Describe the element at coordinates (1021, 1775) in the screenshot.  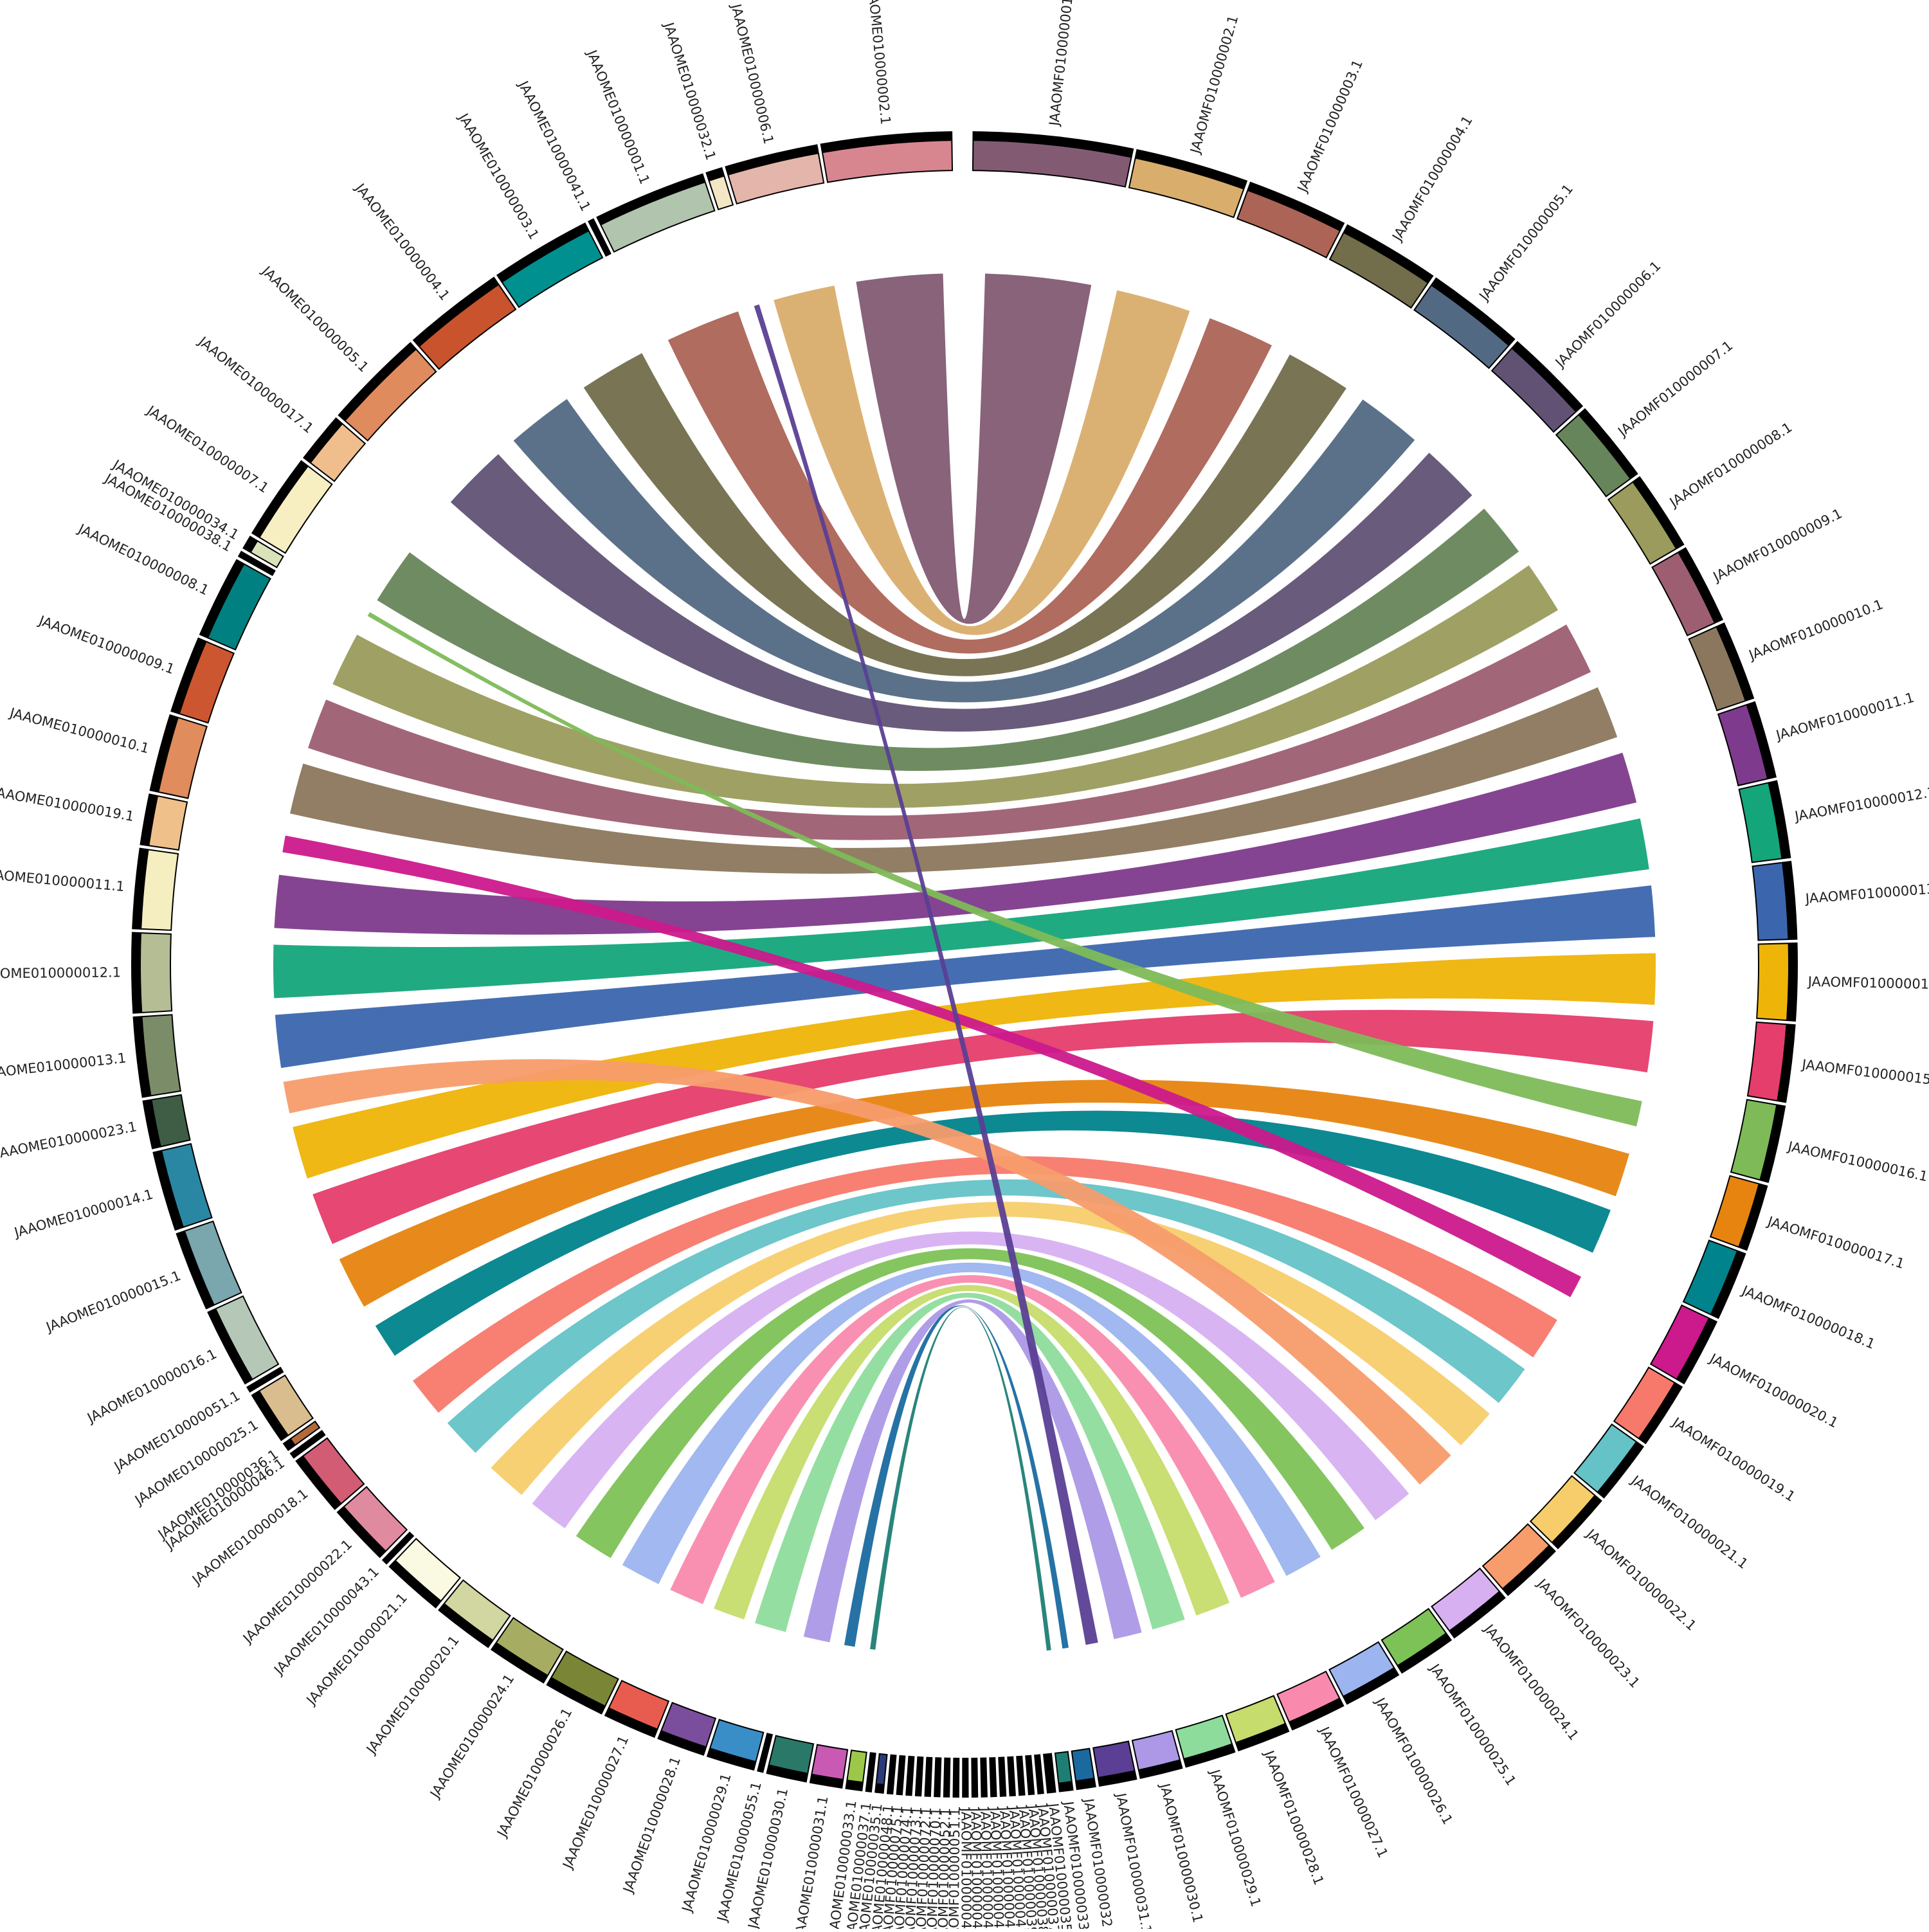
I see `contig-JAAOMF010000039.1` at that location.